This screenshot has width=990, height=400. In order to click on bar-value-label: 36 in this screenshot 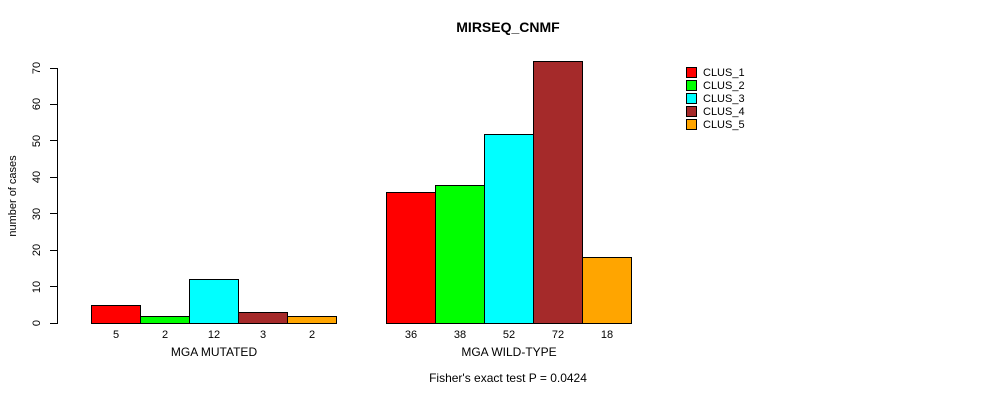, I will do `click(411, 335)`.